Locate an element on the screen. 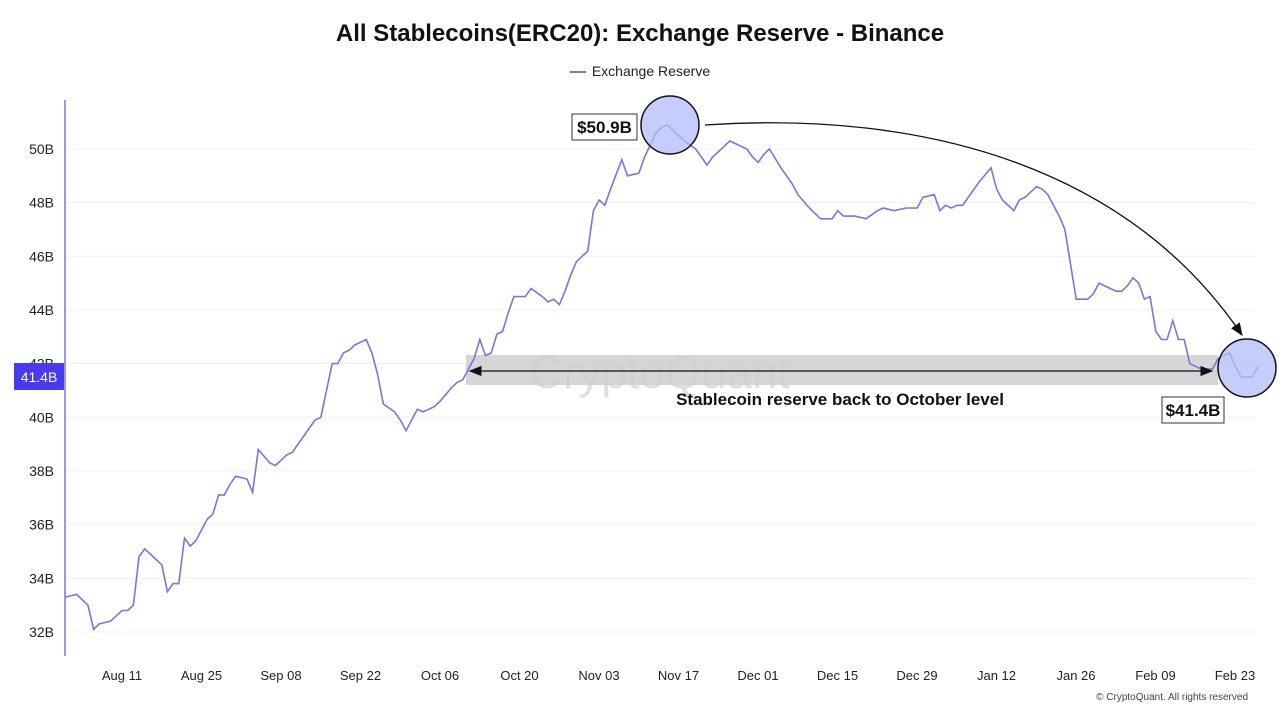 This screenshot has width=1280, height=720. x-tick-label: Aug 11 is located at coordinates (122, 675).